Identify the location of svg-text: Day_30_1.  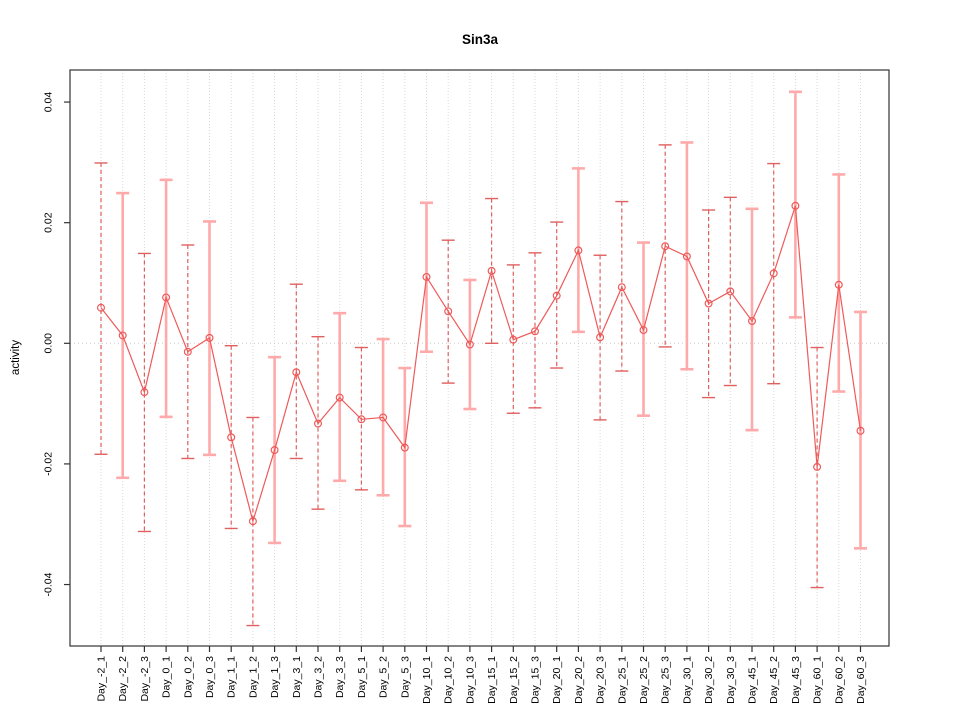
(687, 680).